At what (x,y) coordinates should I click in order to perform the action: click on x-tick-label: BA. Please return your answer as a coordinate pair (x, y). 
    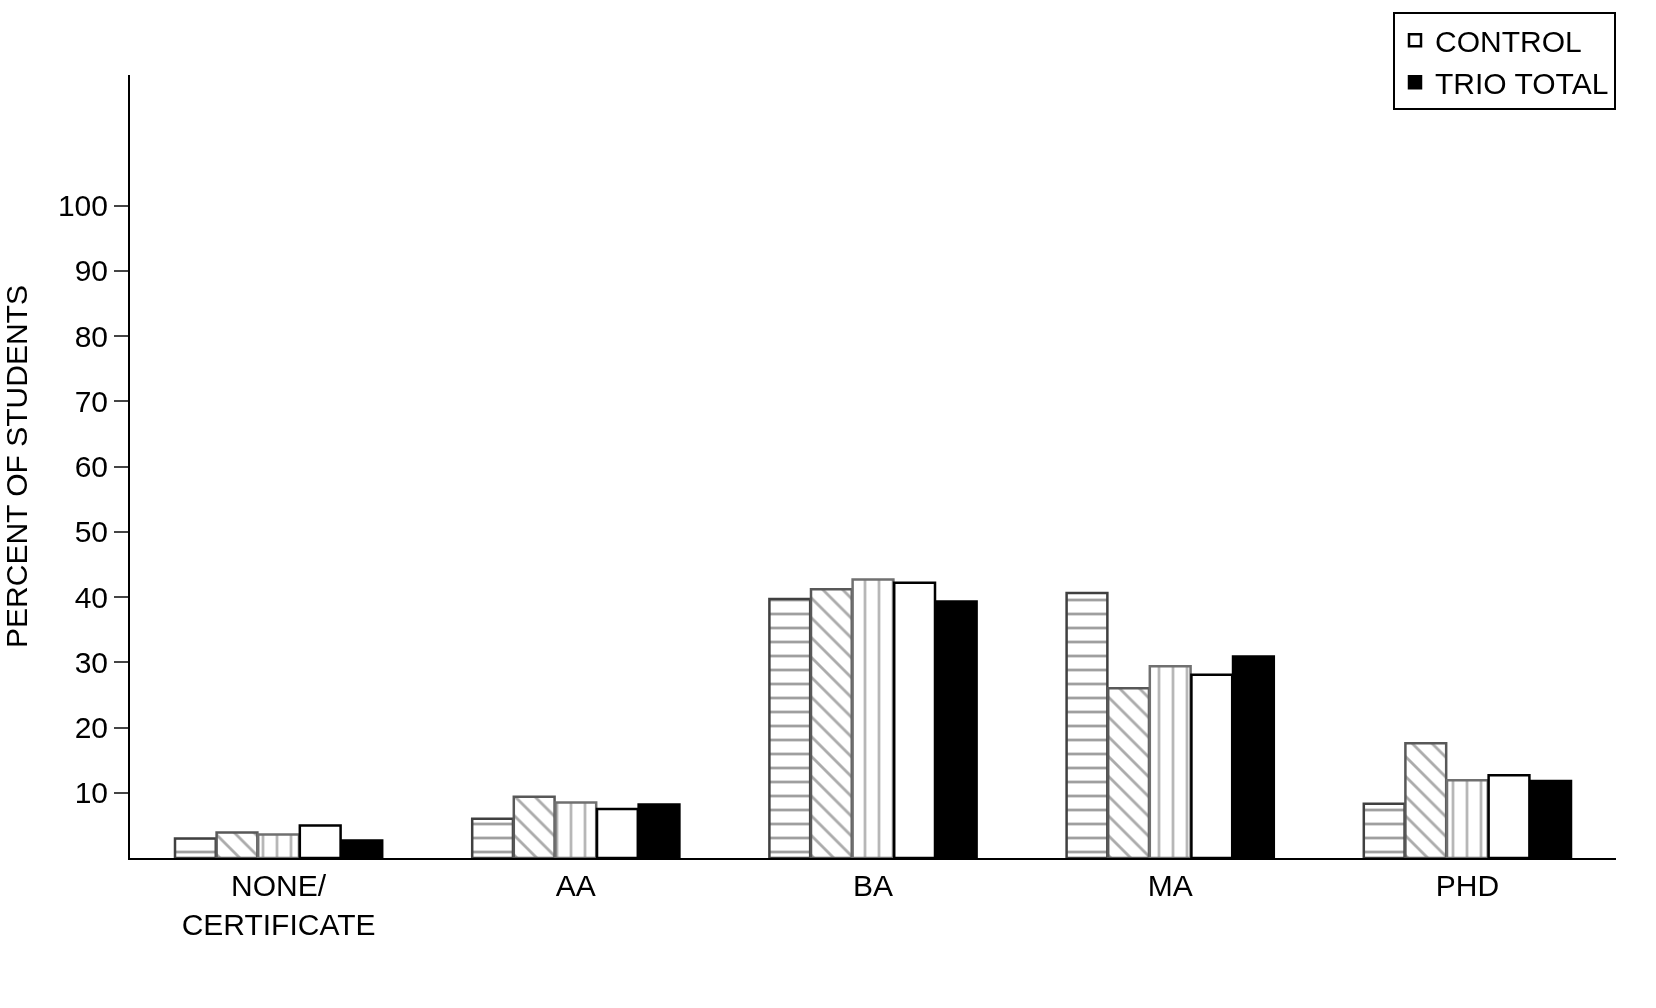
    Looking at the image, I should click on (873, 885).